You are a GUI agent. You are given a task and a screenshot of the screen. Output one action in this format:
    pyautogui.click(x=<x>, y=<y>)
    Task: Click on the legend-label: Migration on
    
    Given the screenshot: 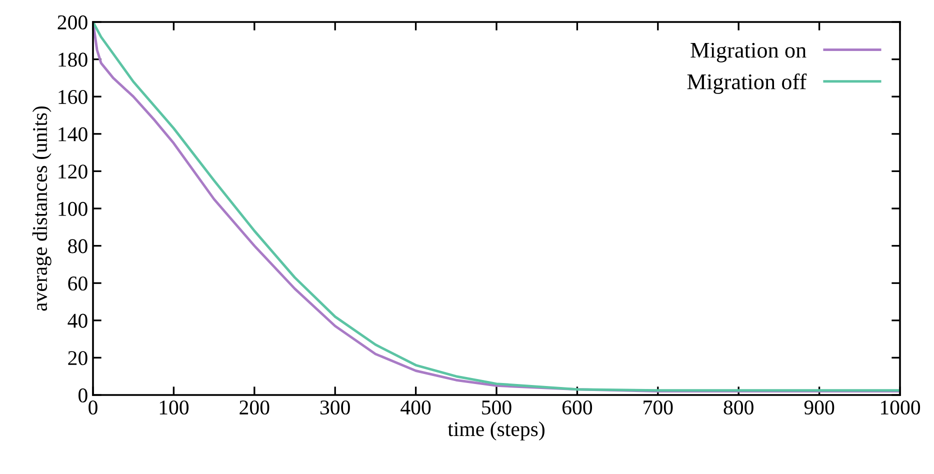 What is the action you would take?
    pyautogui.click(x=748, y=52)
    